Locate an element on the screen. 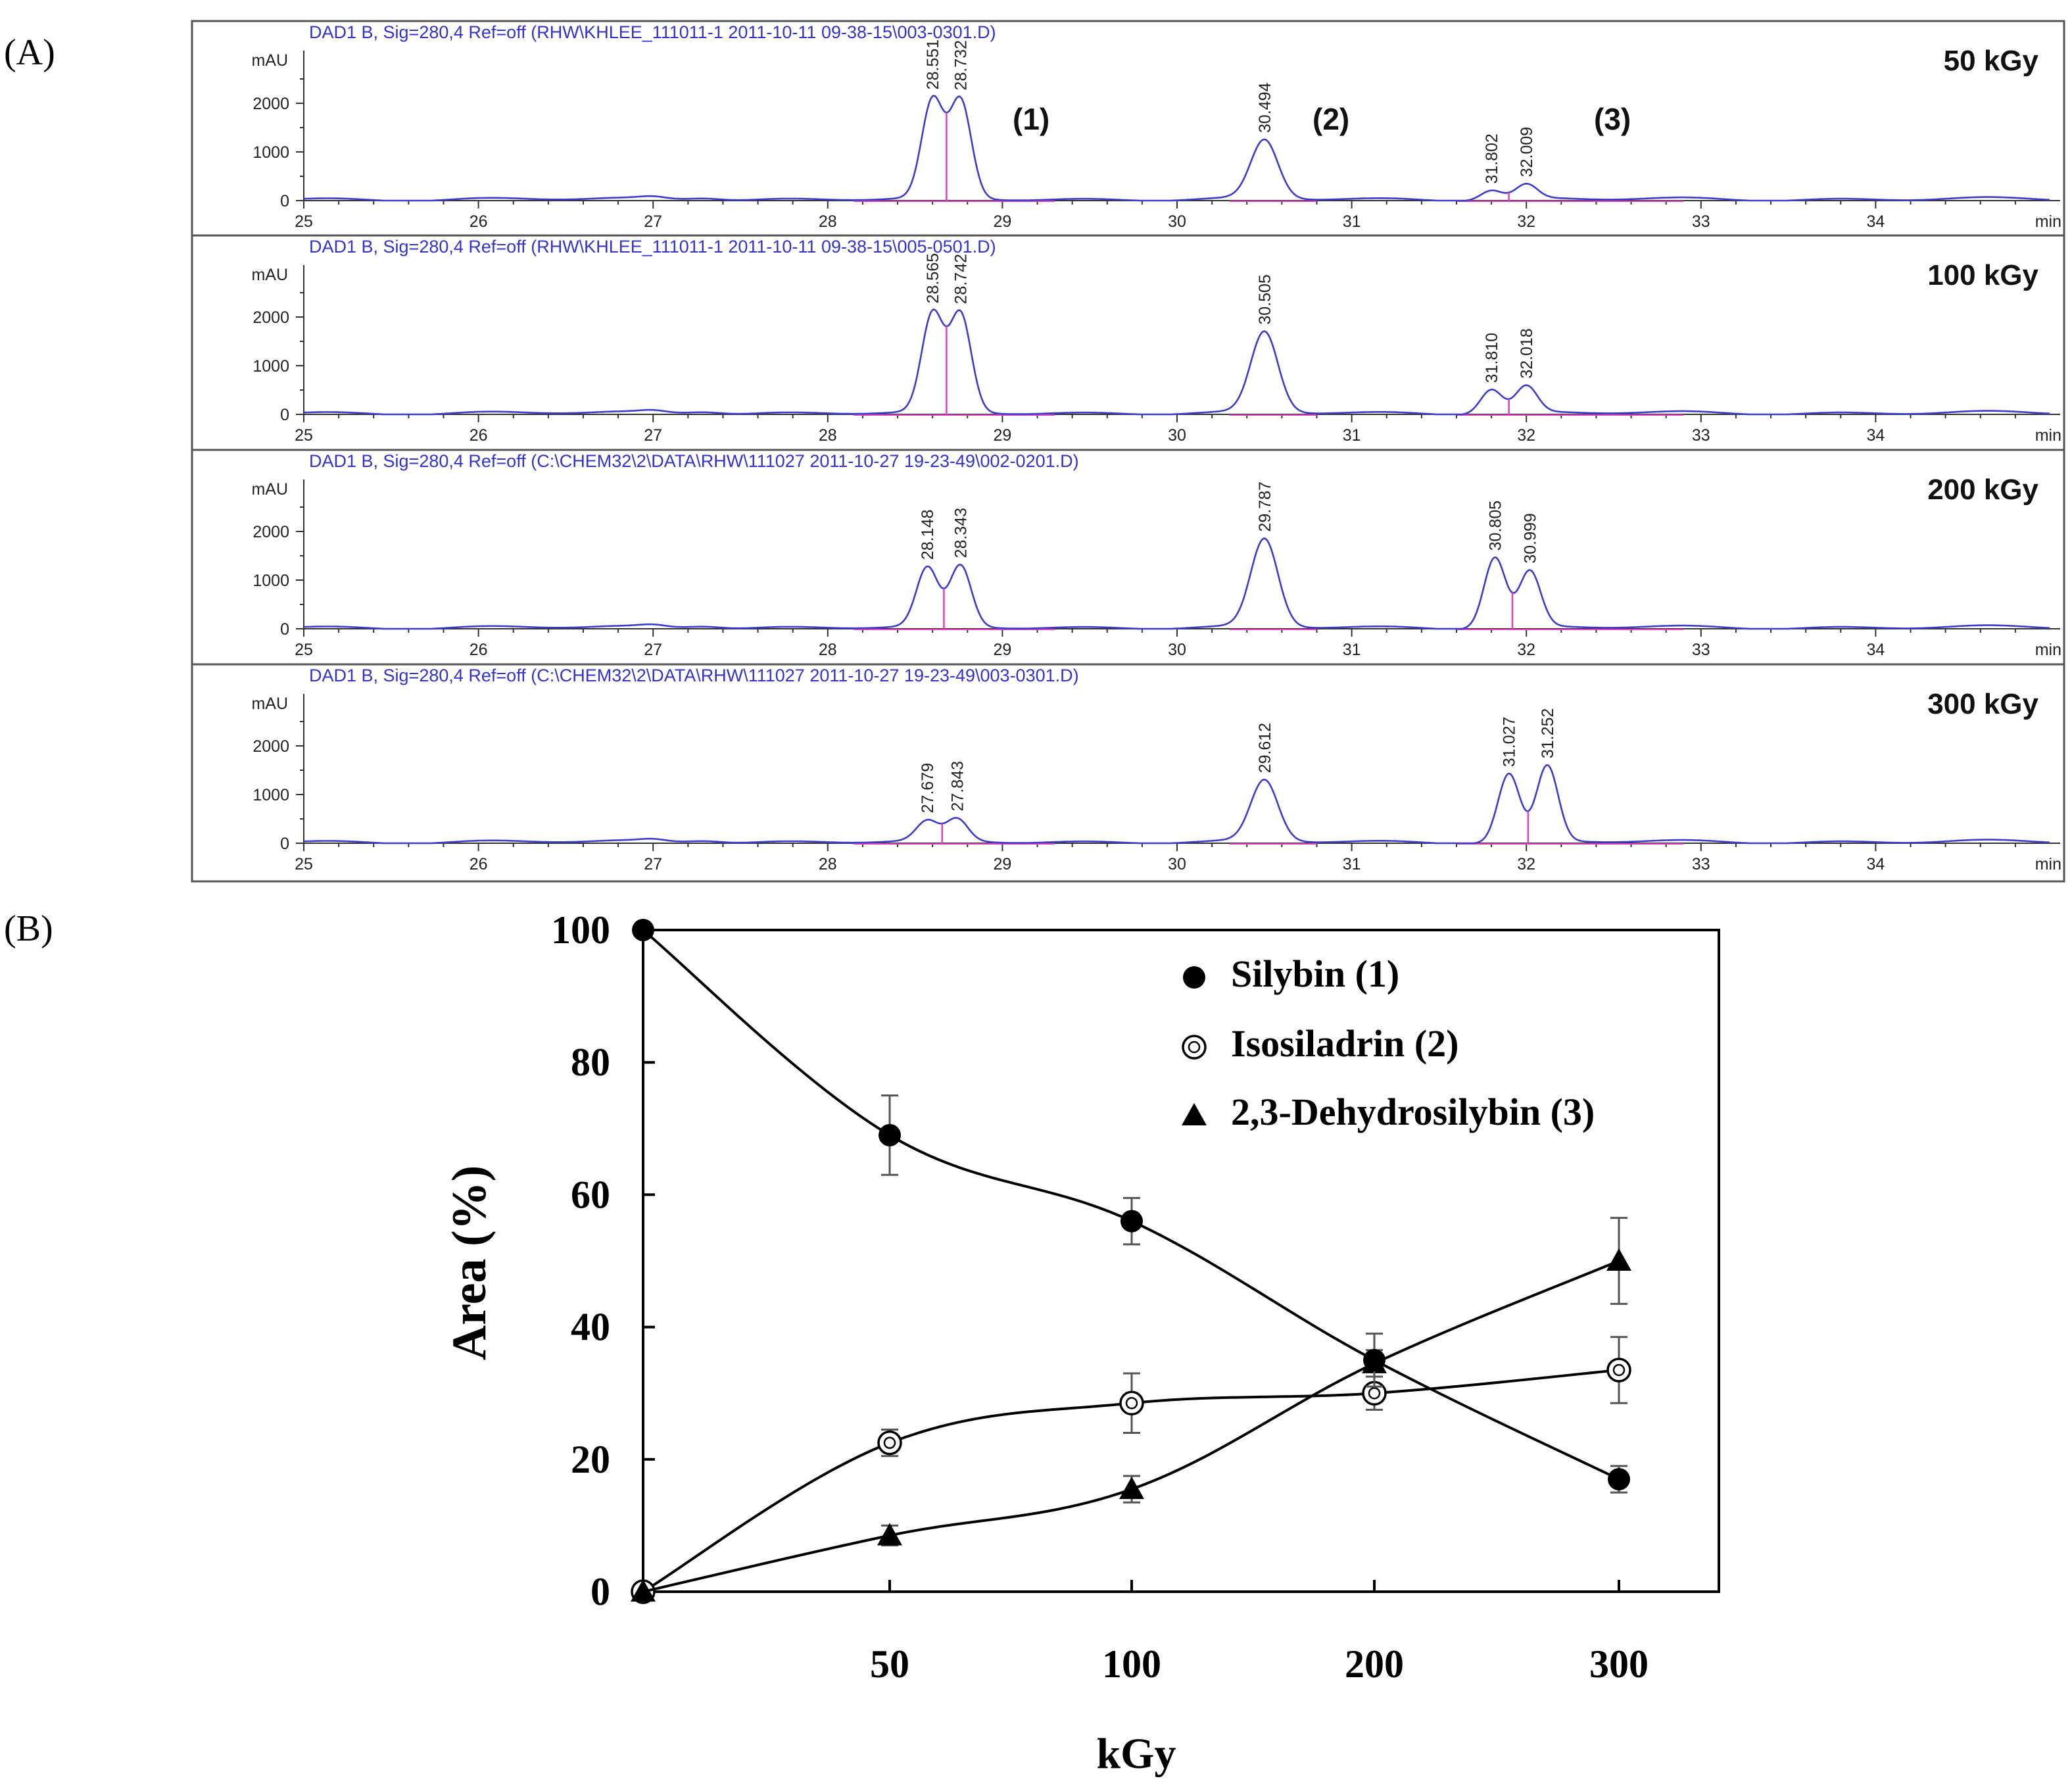  y-tick-label: 100 is located at coordinates (580, 930).